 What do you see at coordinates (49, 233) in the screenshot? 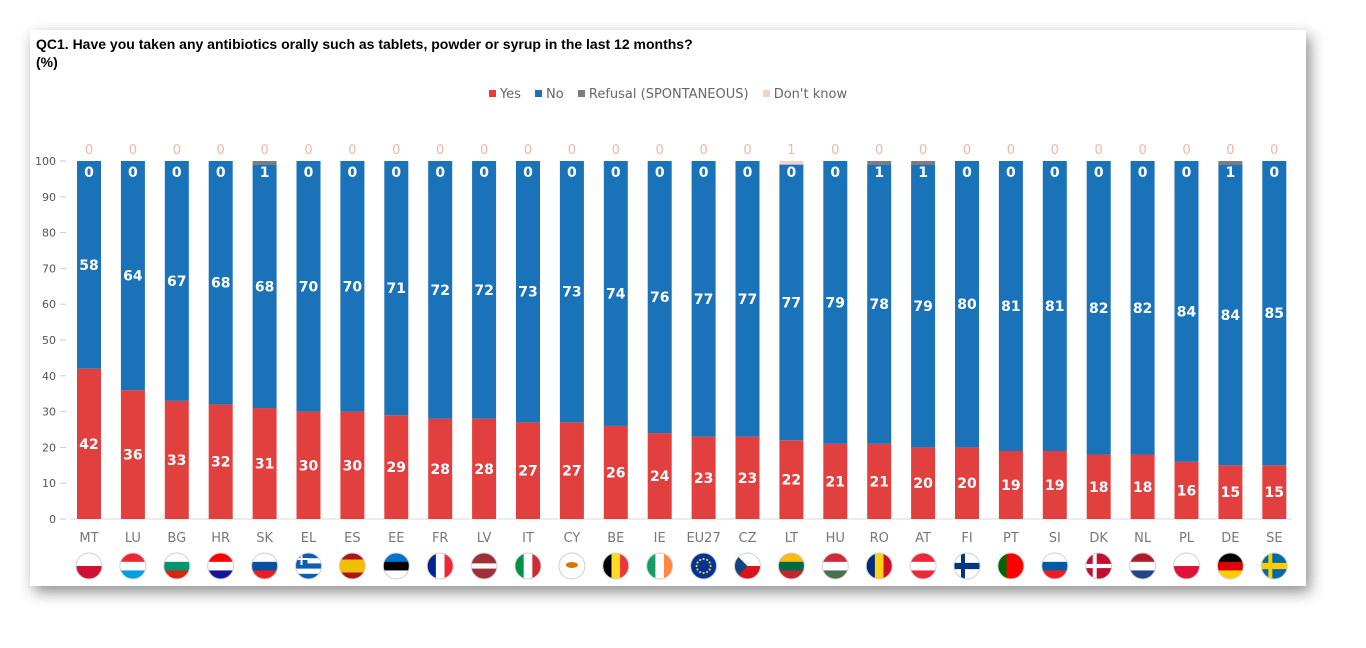
I see `y-tick-label: 80` at bounding box center [49, 233].